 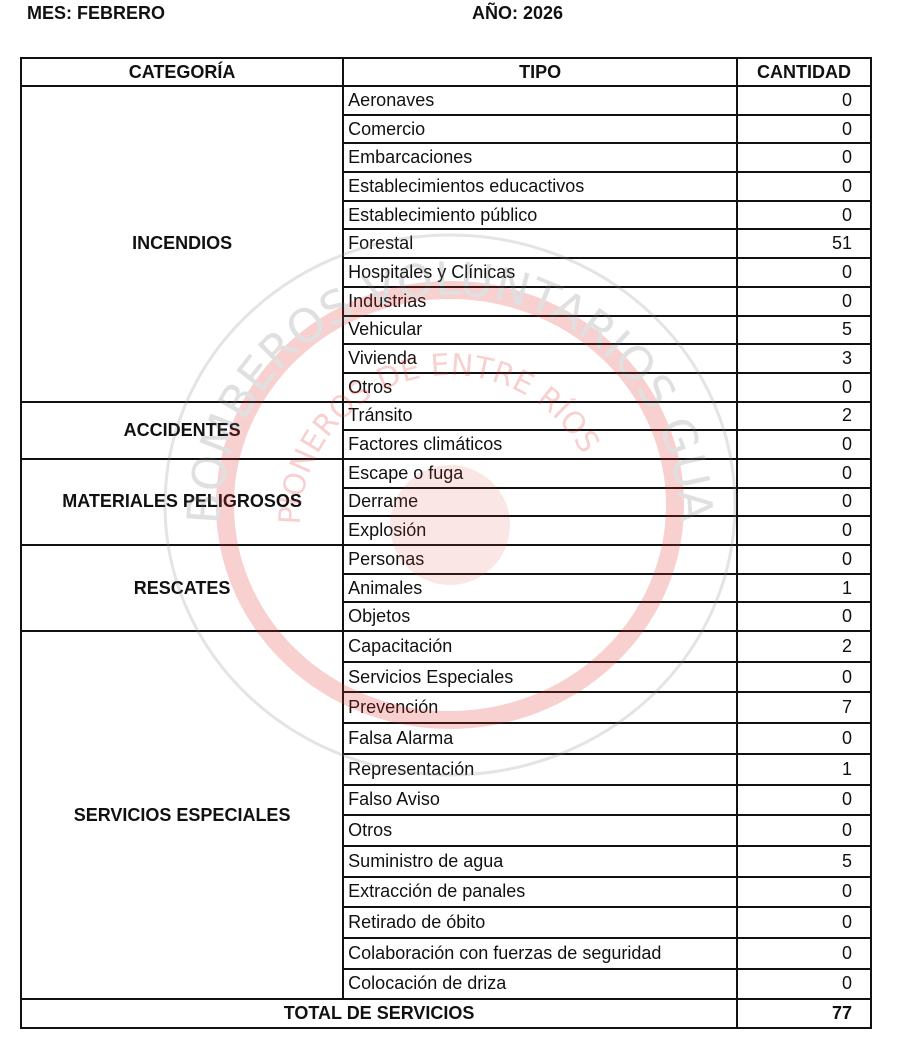 What do you see at coordinates (540, 215) in the screenshot?
I see `tipo-cell: Establecimiento público` at bounding box center [540, 215].